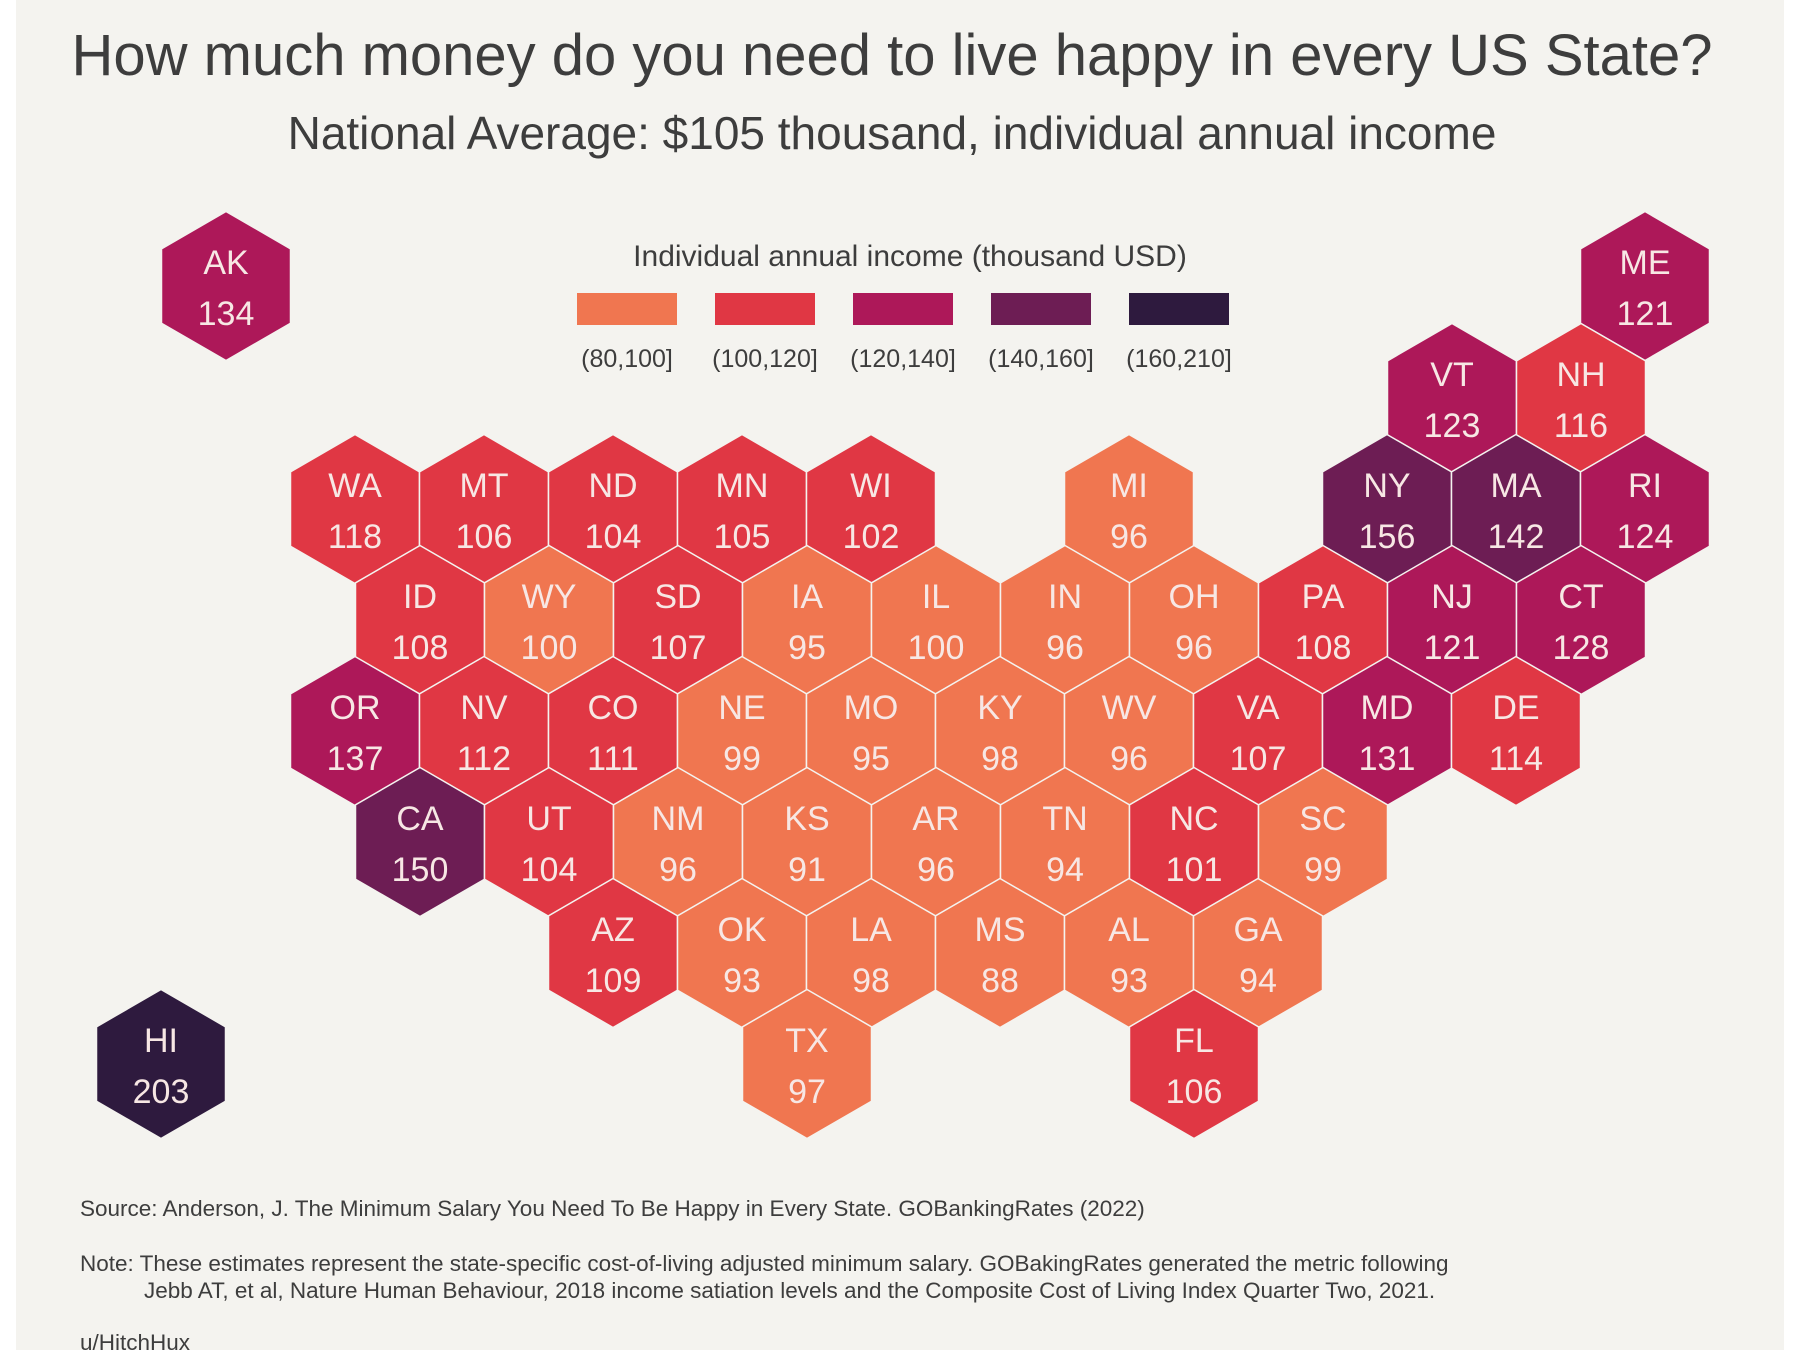 The height and width of the screenshot is (1356, 1800). What do you see at coordinates (355, 537) in the screenshot?
I see `state-value: 118` at bounding box center [355, 537].